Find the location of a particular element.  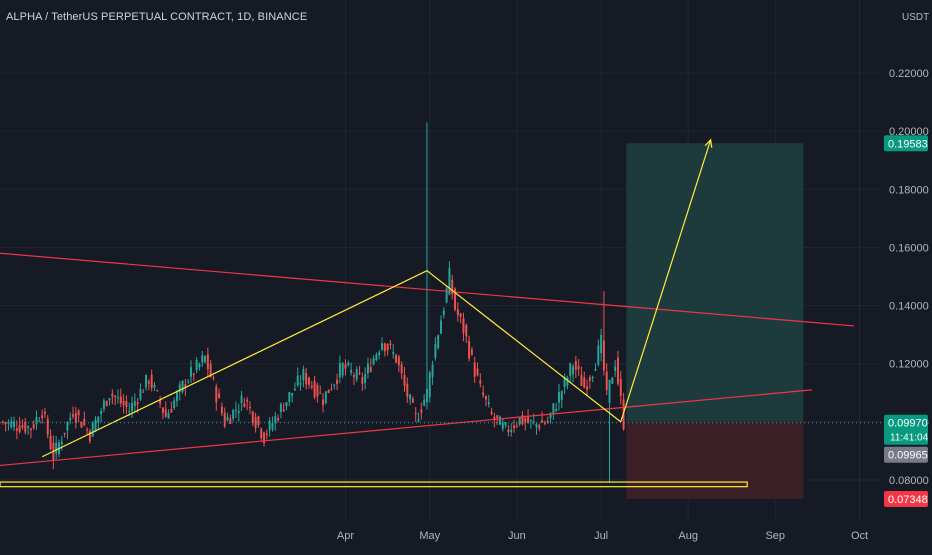

x-tick-label: Oct is located at coordinates (859, 536).